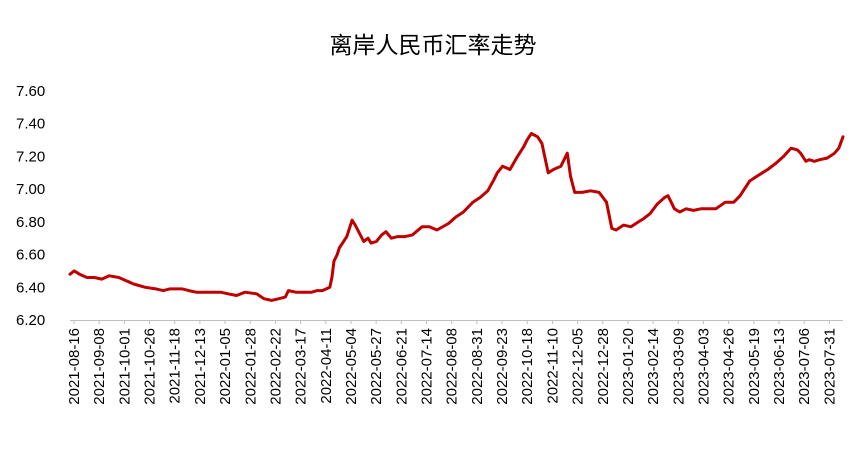 This screenshot has width=866, height=450. Describe the element at coordinates (779, 366) in the screenshot. I see `x-tick-label: 2023-06-13` at that location.